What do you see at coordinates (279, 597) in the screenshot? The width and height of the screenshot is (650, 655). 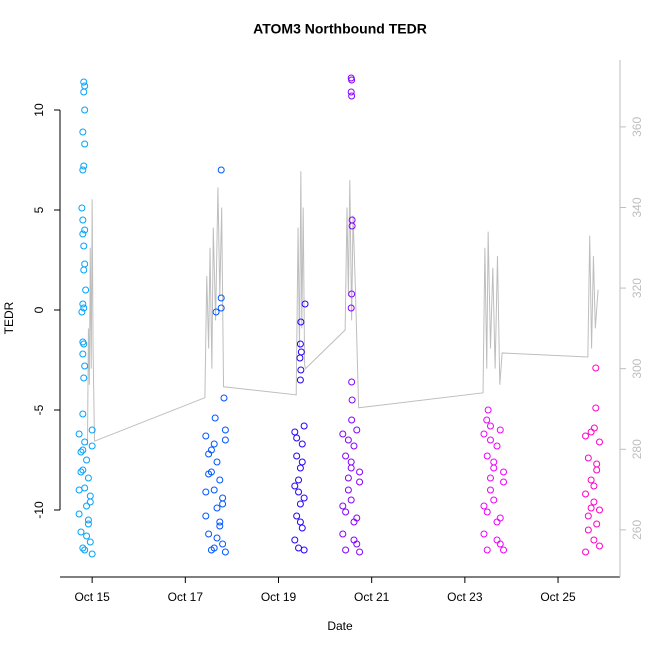 I see `x-tick-label: Oct 19` at bounding box center [279, 597].